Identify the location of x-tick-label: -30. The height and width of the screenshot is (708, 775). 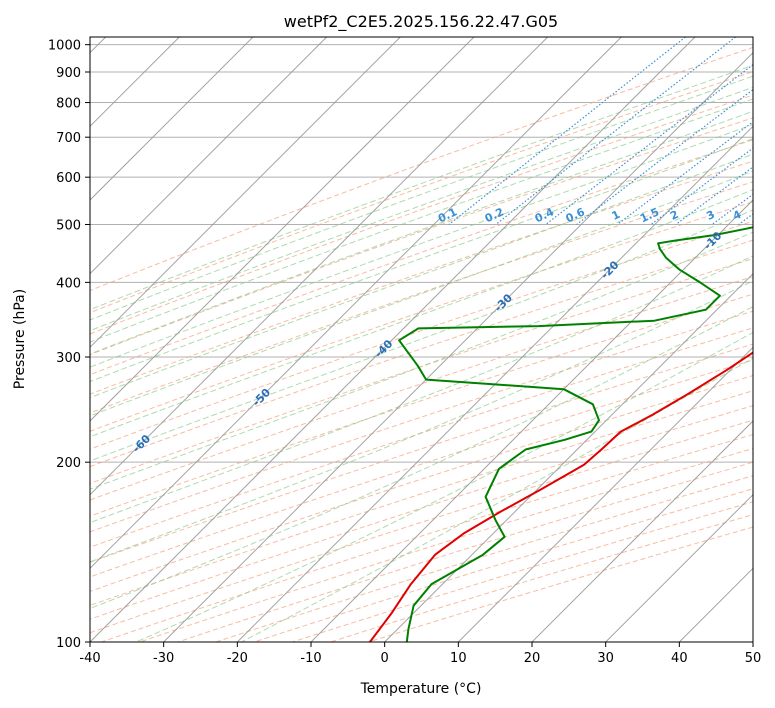
(163, 658).